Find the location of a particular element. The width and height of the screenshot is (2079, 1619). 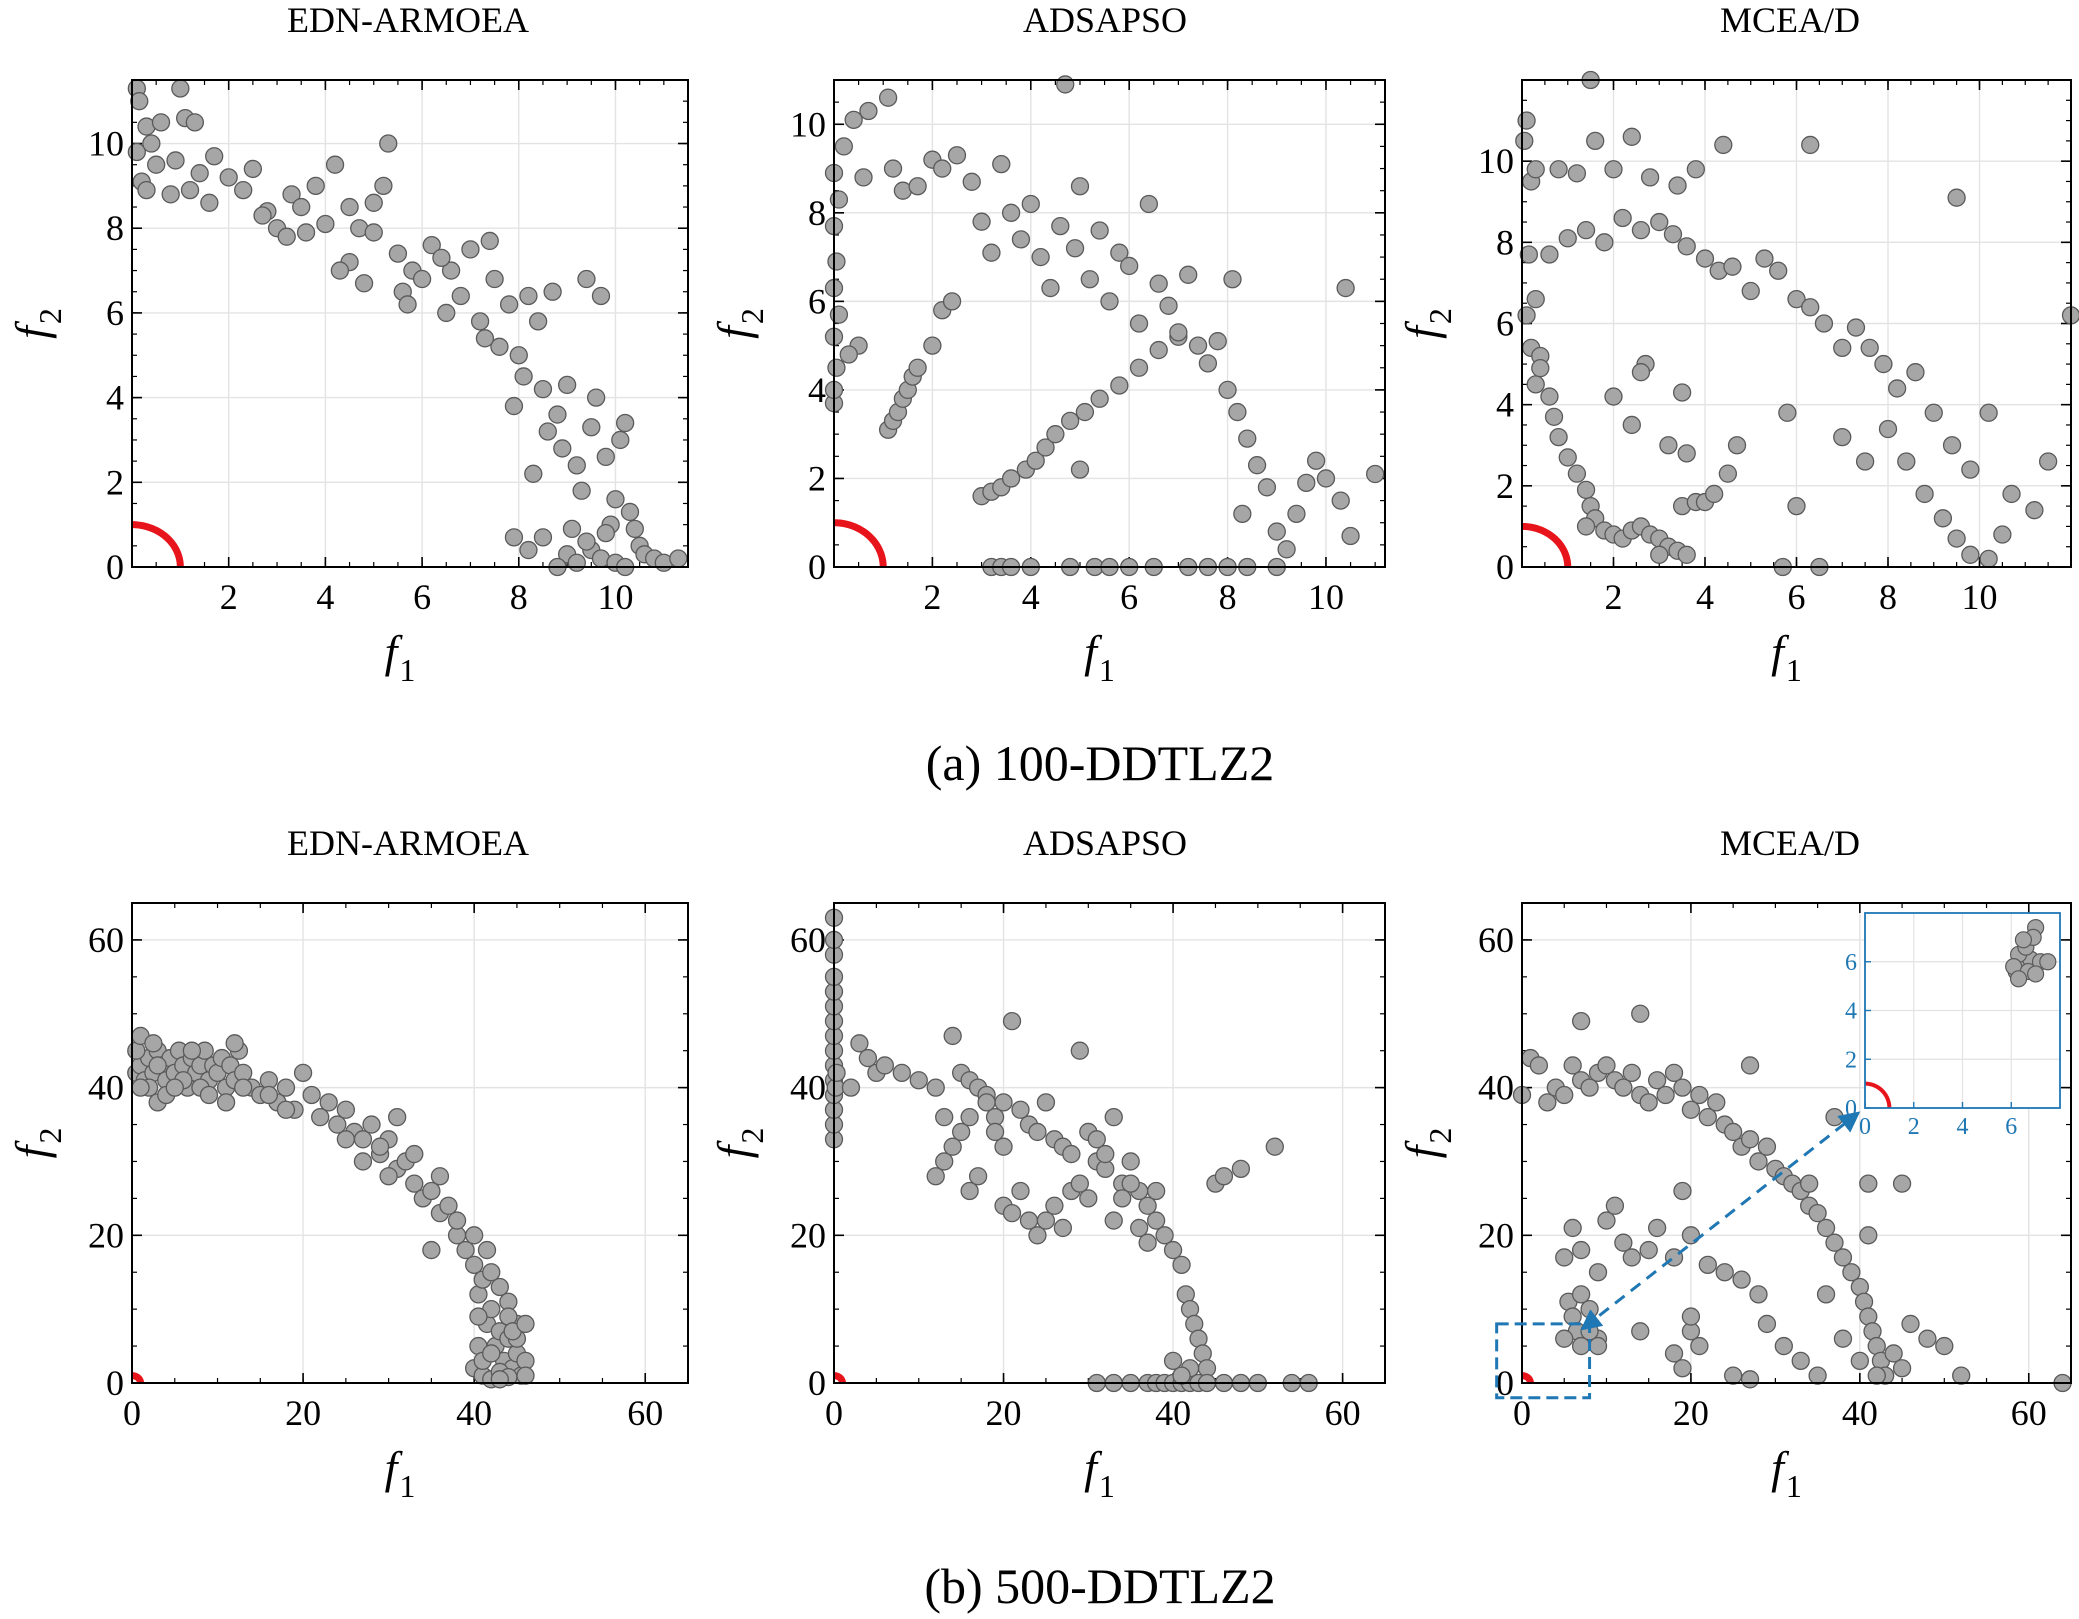

inset-x-tick-label: 0 is located at coordinates (1865, 1127).